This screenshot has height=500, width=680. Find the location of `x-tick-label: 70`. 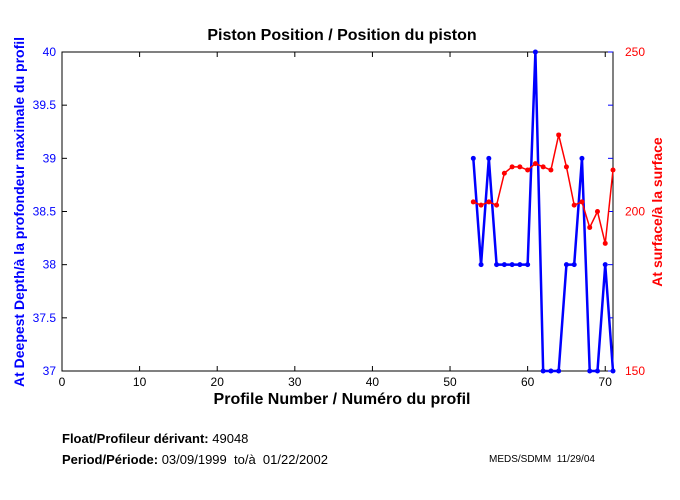

x-tick-label: 70 is located at coordinates (606, 382).